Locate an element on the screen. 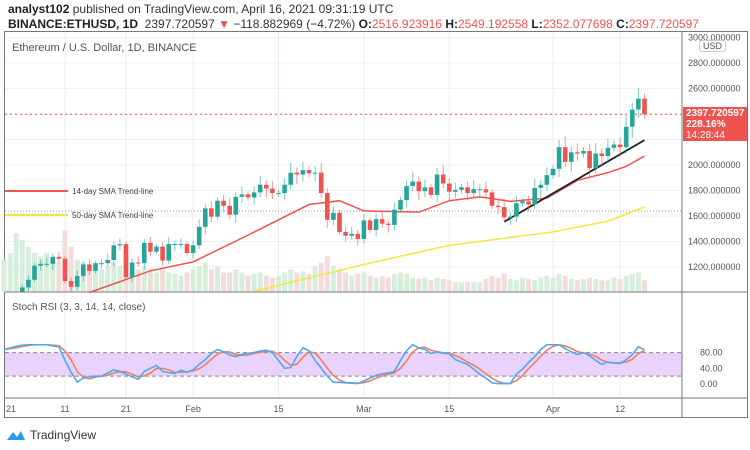  tradingview-logo: TradingView is located at coordinates (51, 435).